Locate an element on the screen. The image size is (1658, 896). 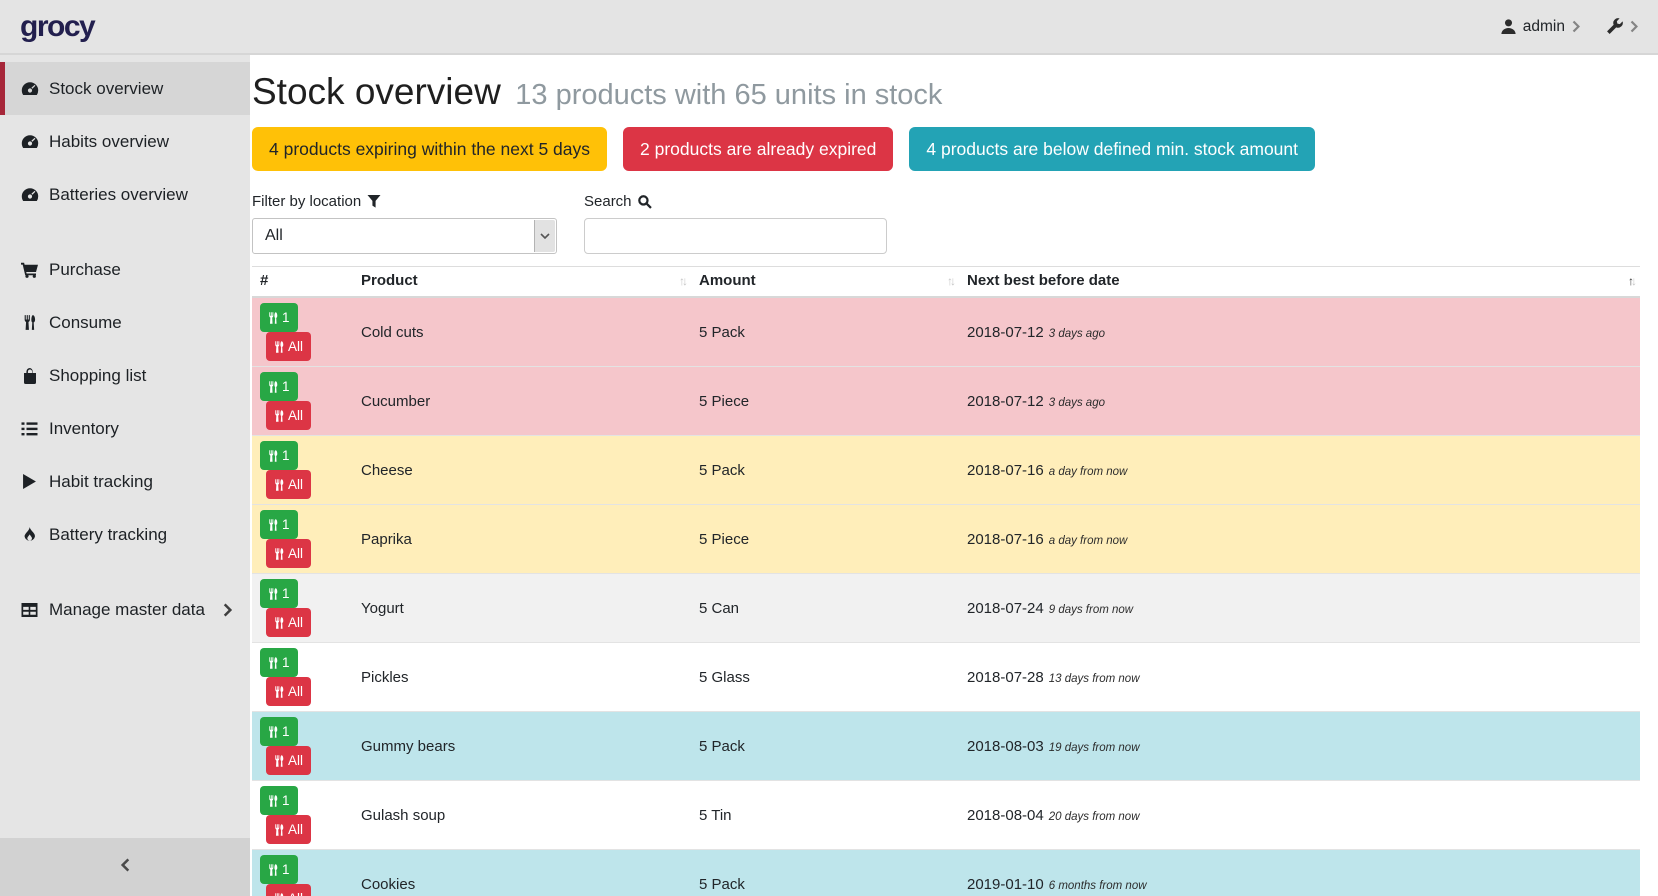
top-navbar: grocy admin is located at coordinates (829, 27).